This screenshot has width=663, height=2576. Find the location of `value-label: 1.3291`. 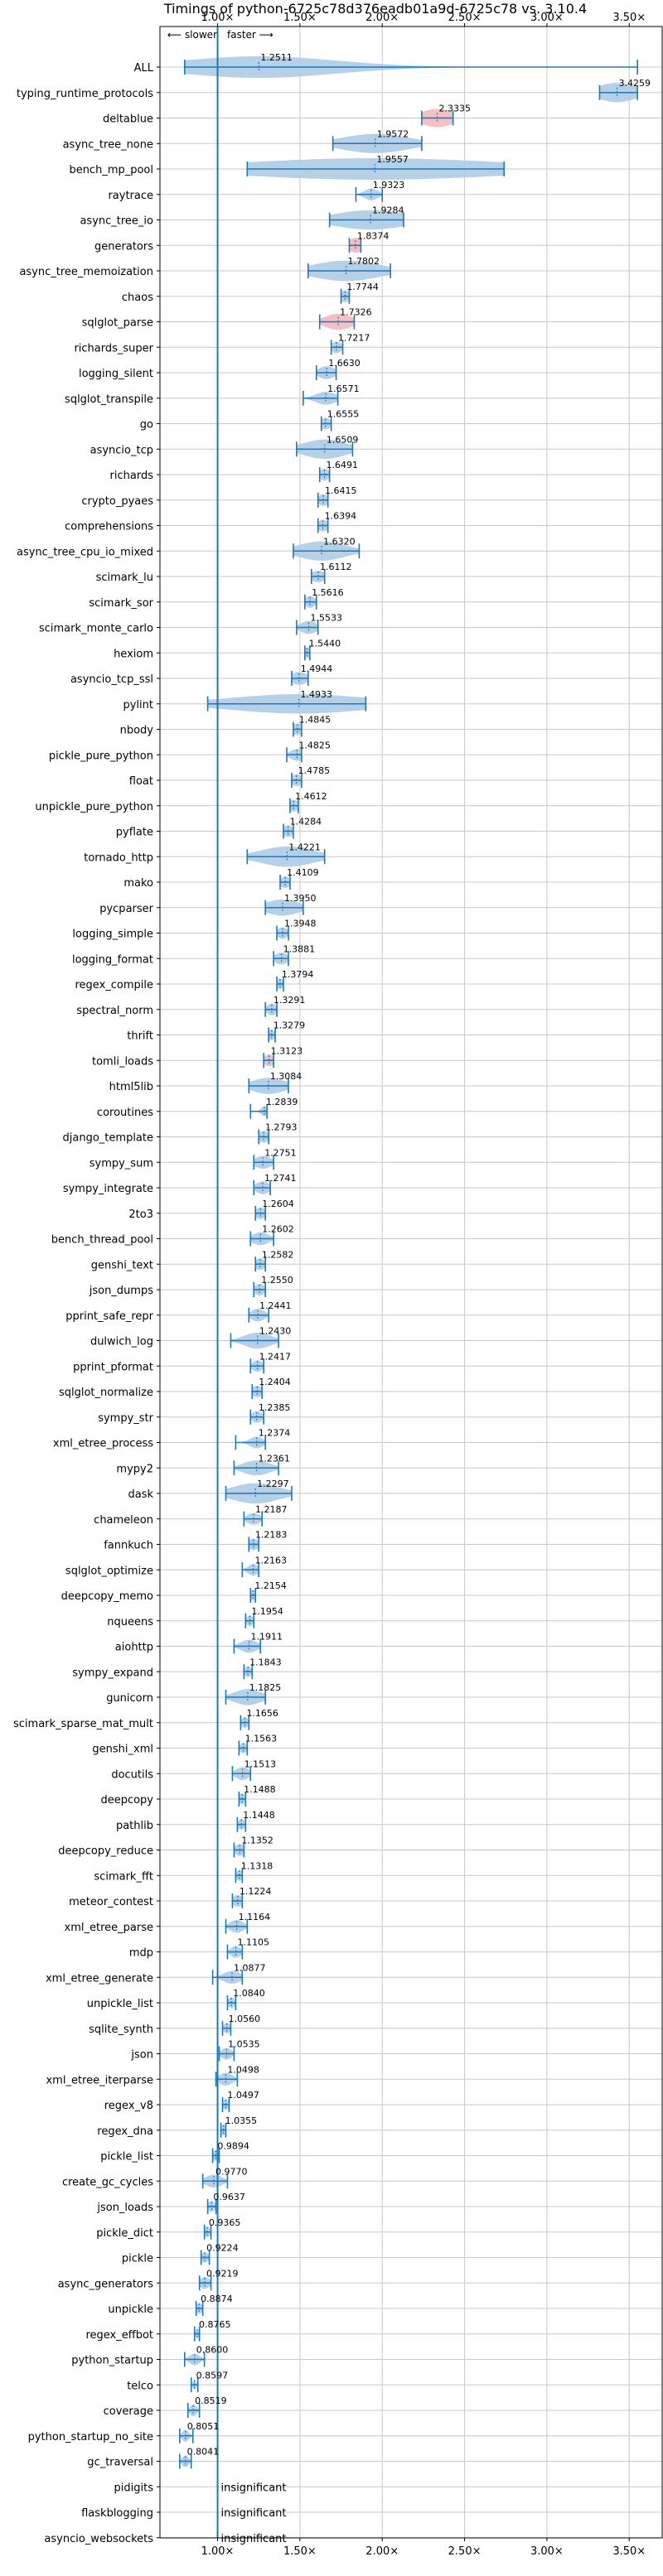

value-label: 1.3291 is located at coordinates (289, 1001).